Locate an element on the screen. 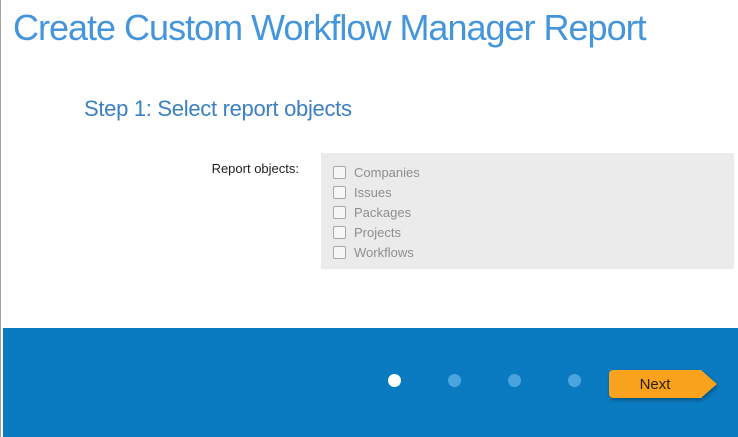 This screenshot has height=437, width=738. step-title: Step 1: Select report objects is located at coordinates (218, 108).